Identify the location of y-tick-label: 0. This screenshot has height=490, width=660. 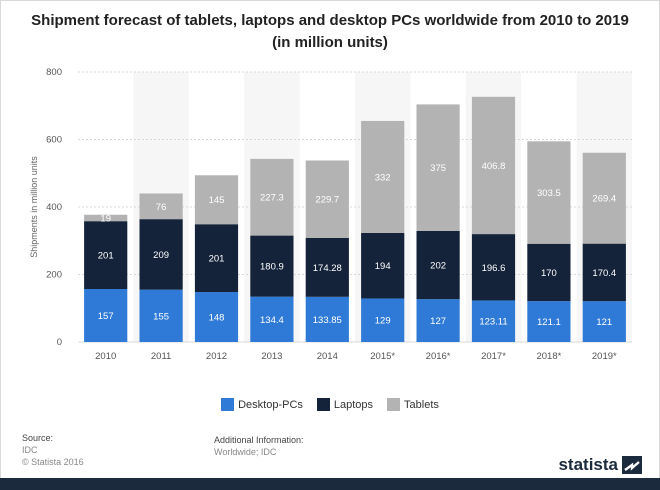
(59, 342).